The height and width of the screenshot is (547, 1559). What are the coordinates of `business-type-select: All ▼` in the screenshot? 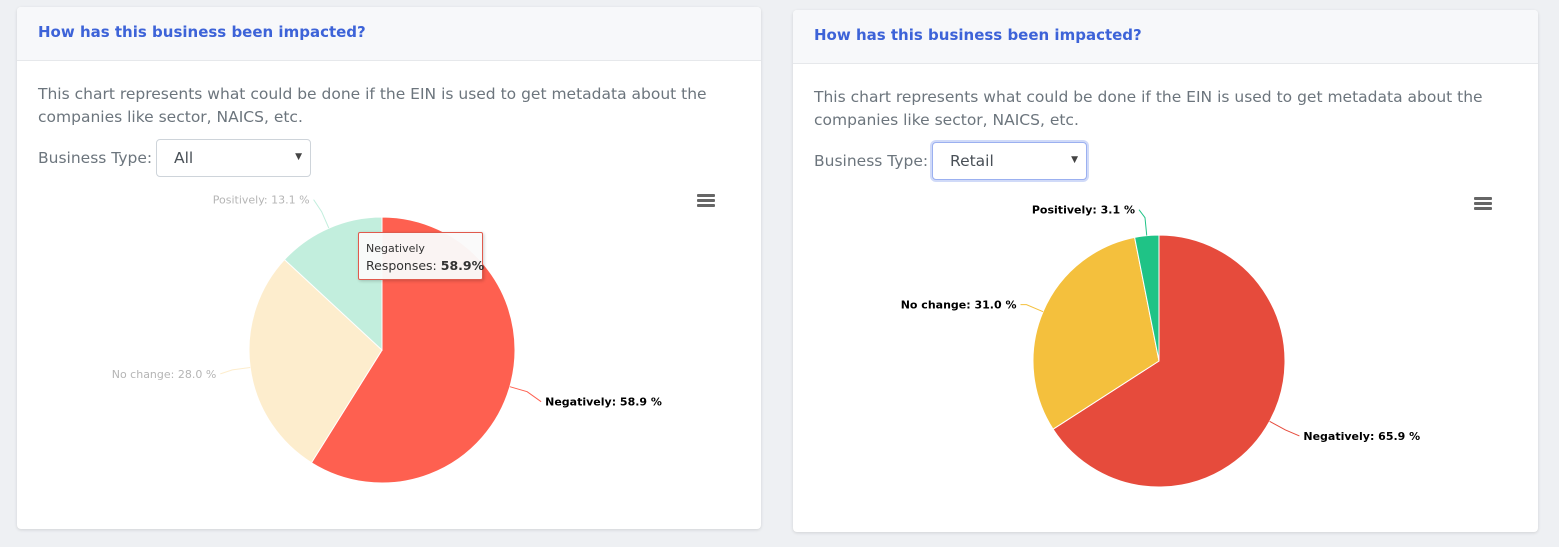 It's located at (233, 158).